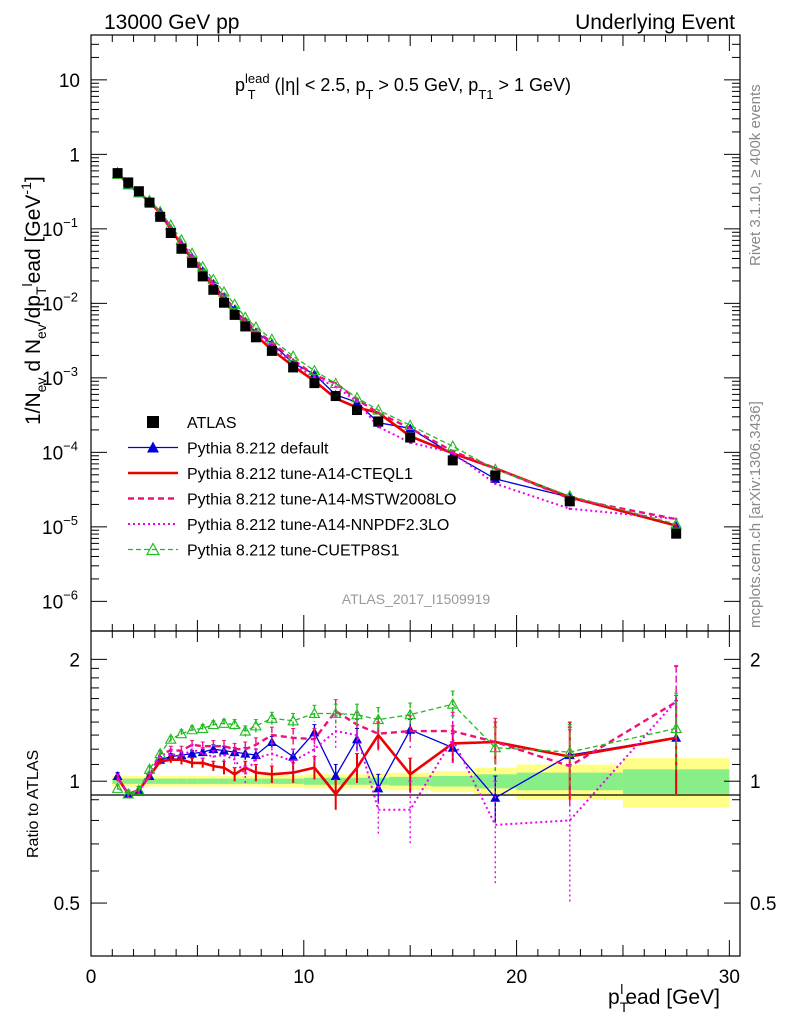  What do you see at coordinates (369, 94) in the screenshot?
I see `plot-title-T2: T` at bounding box center [369, 94].